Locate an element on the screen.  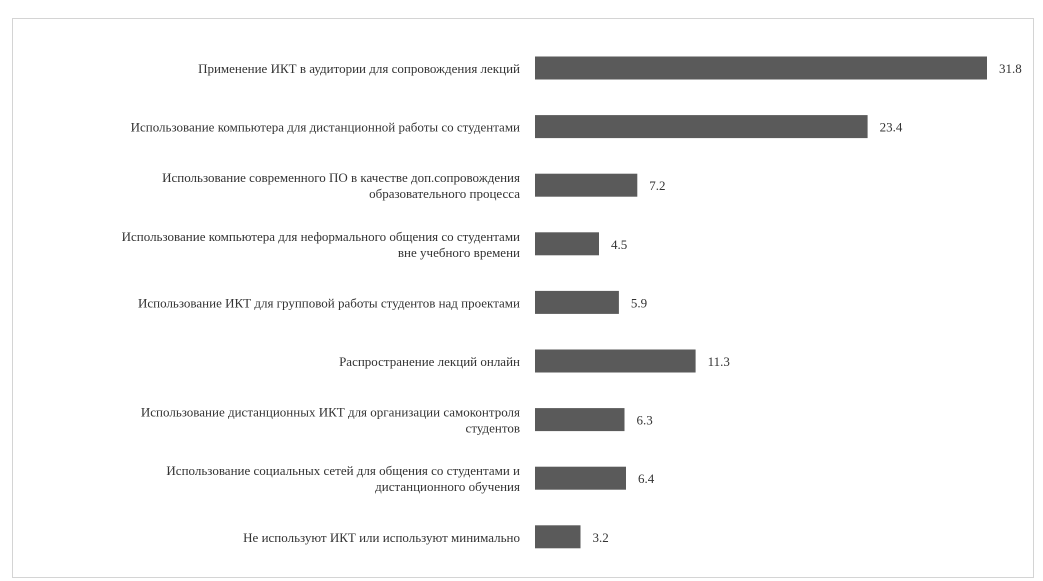
category-label-line: дистанционного обучения is located at coordinates (447, 486).